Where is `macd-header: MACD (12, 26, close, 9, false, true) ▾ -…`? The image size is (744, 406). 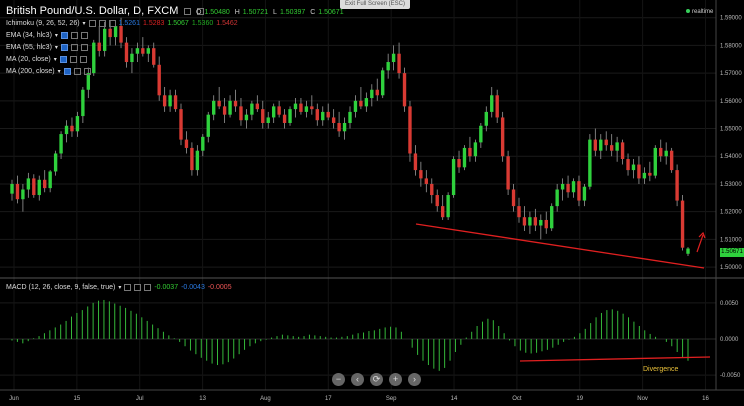
macd-header: MACD (12, 26, close, 9, false, true) ▾ -… is located at coordinates (119, 287).